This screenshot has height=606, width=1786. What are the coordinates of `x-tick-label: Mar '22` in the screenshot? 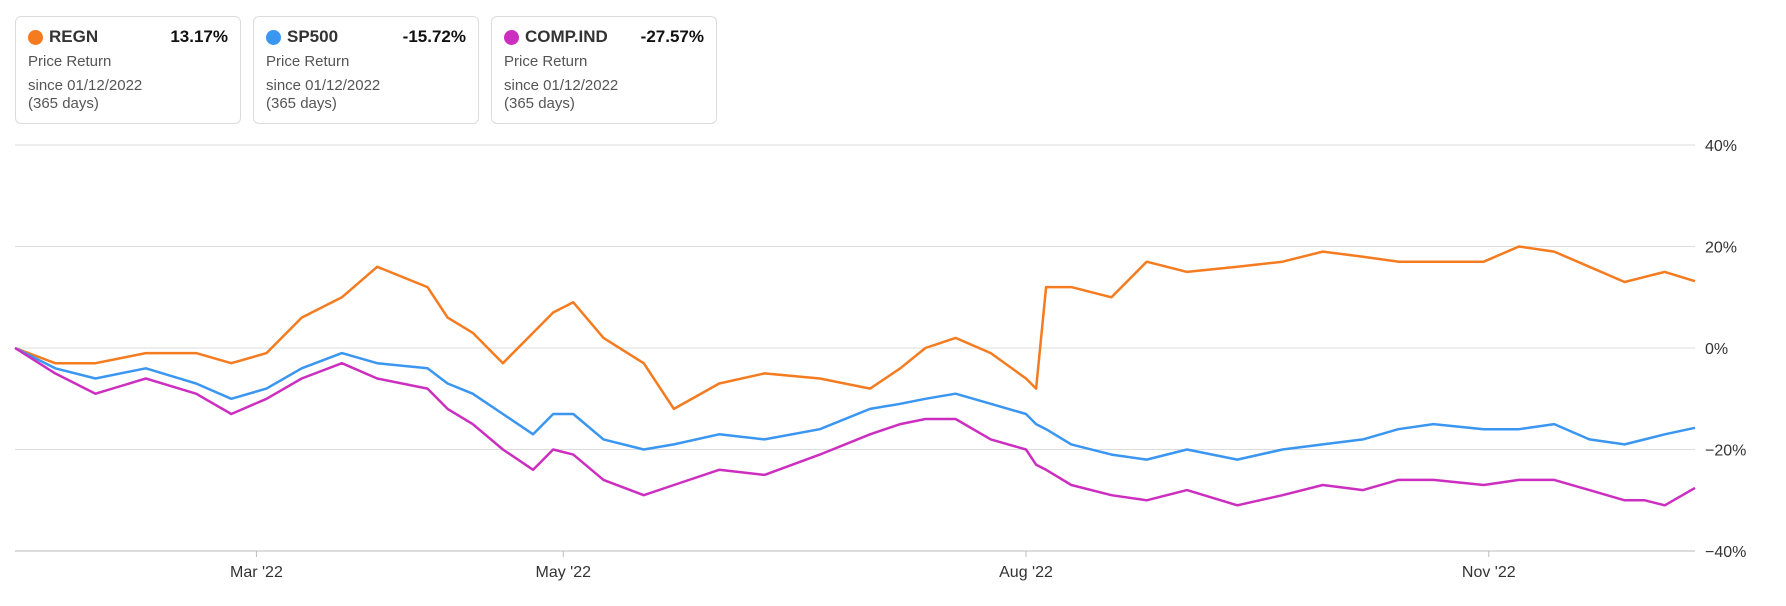 It's located at (256, 572).